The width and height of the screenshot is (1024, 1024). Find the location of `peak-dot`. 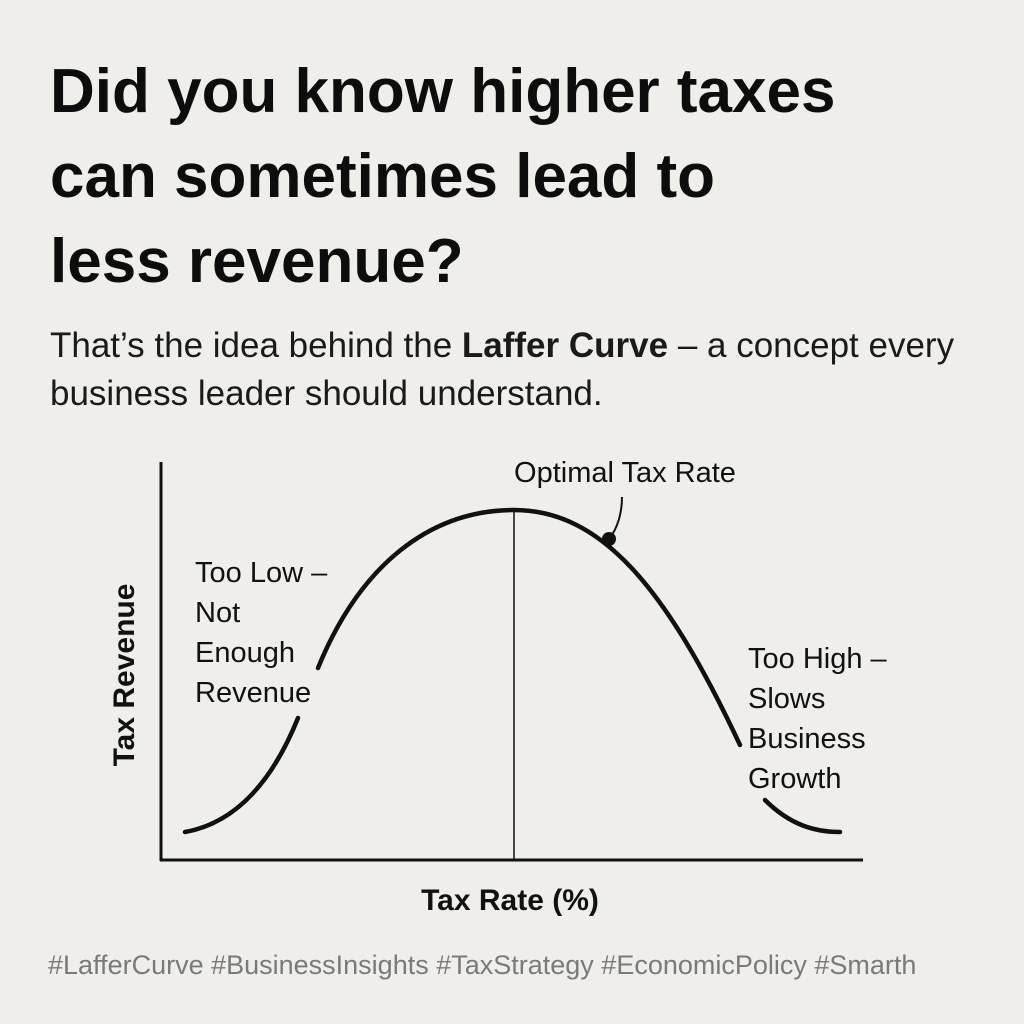

peak-dot is located at coordinates (609, 539).